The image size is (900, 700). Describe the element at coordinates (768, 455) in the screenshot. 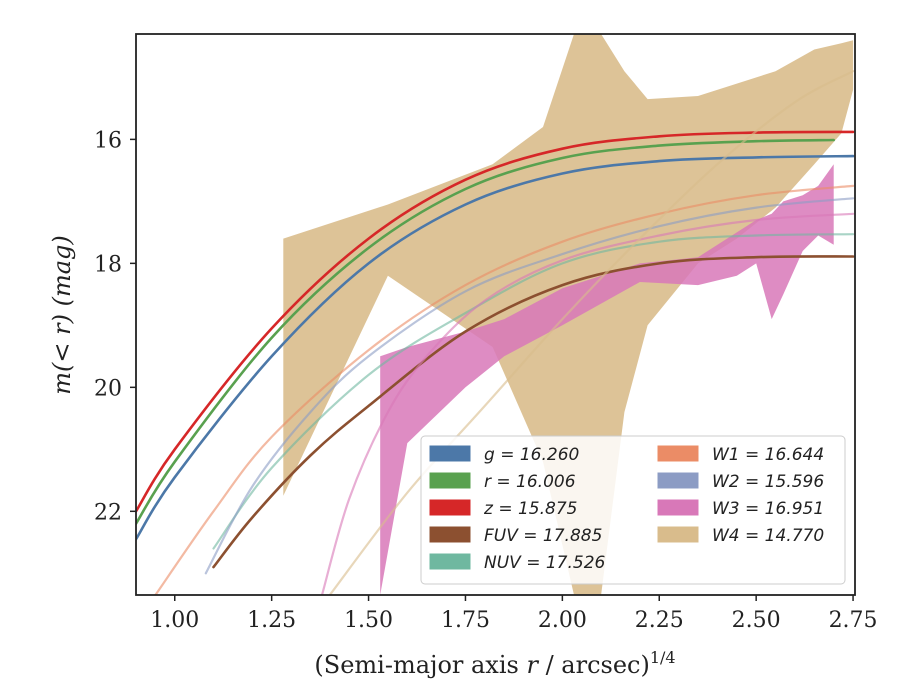

I see `legend-label: W1 = 16.644` at that location.